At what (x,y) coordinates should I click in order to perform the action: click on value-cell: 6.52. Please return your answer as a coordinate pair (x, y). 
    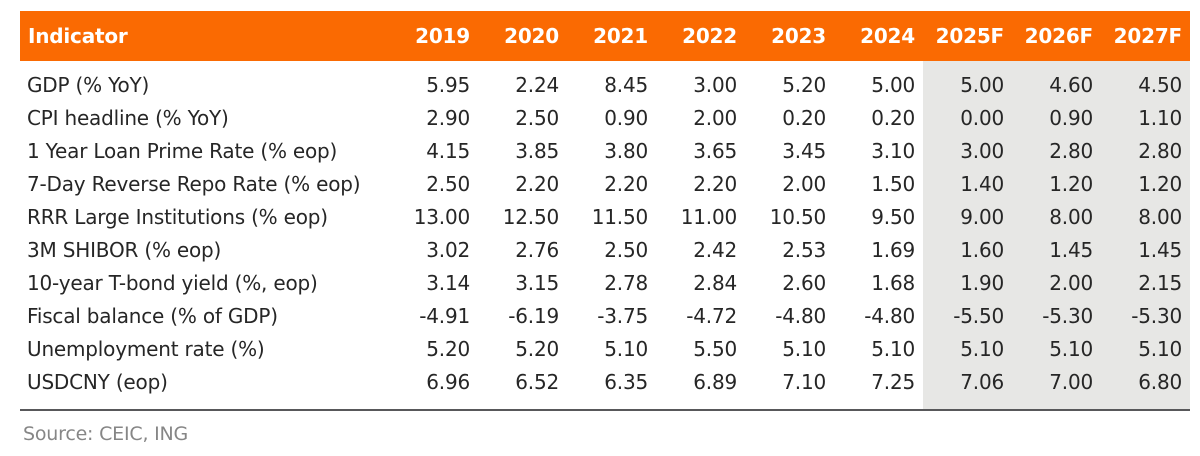
    Looking at the image, I should click on (537, 382).